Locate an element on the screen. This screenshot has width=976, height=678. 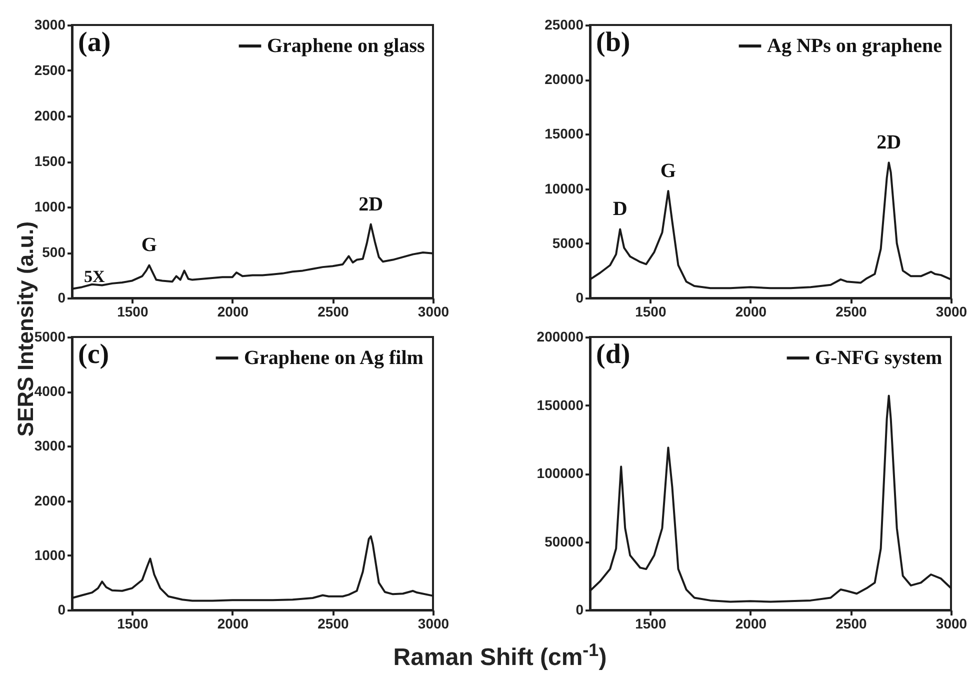
y-tick-label: 2500 is located at coordinates (50, 70).